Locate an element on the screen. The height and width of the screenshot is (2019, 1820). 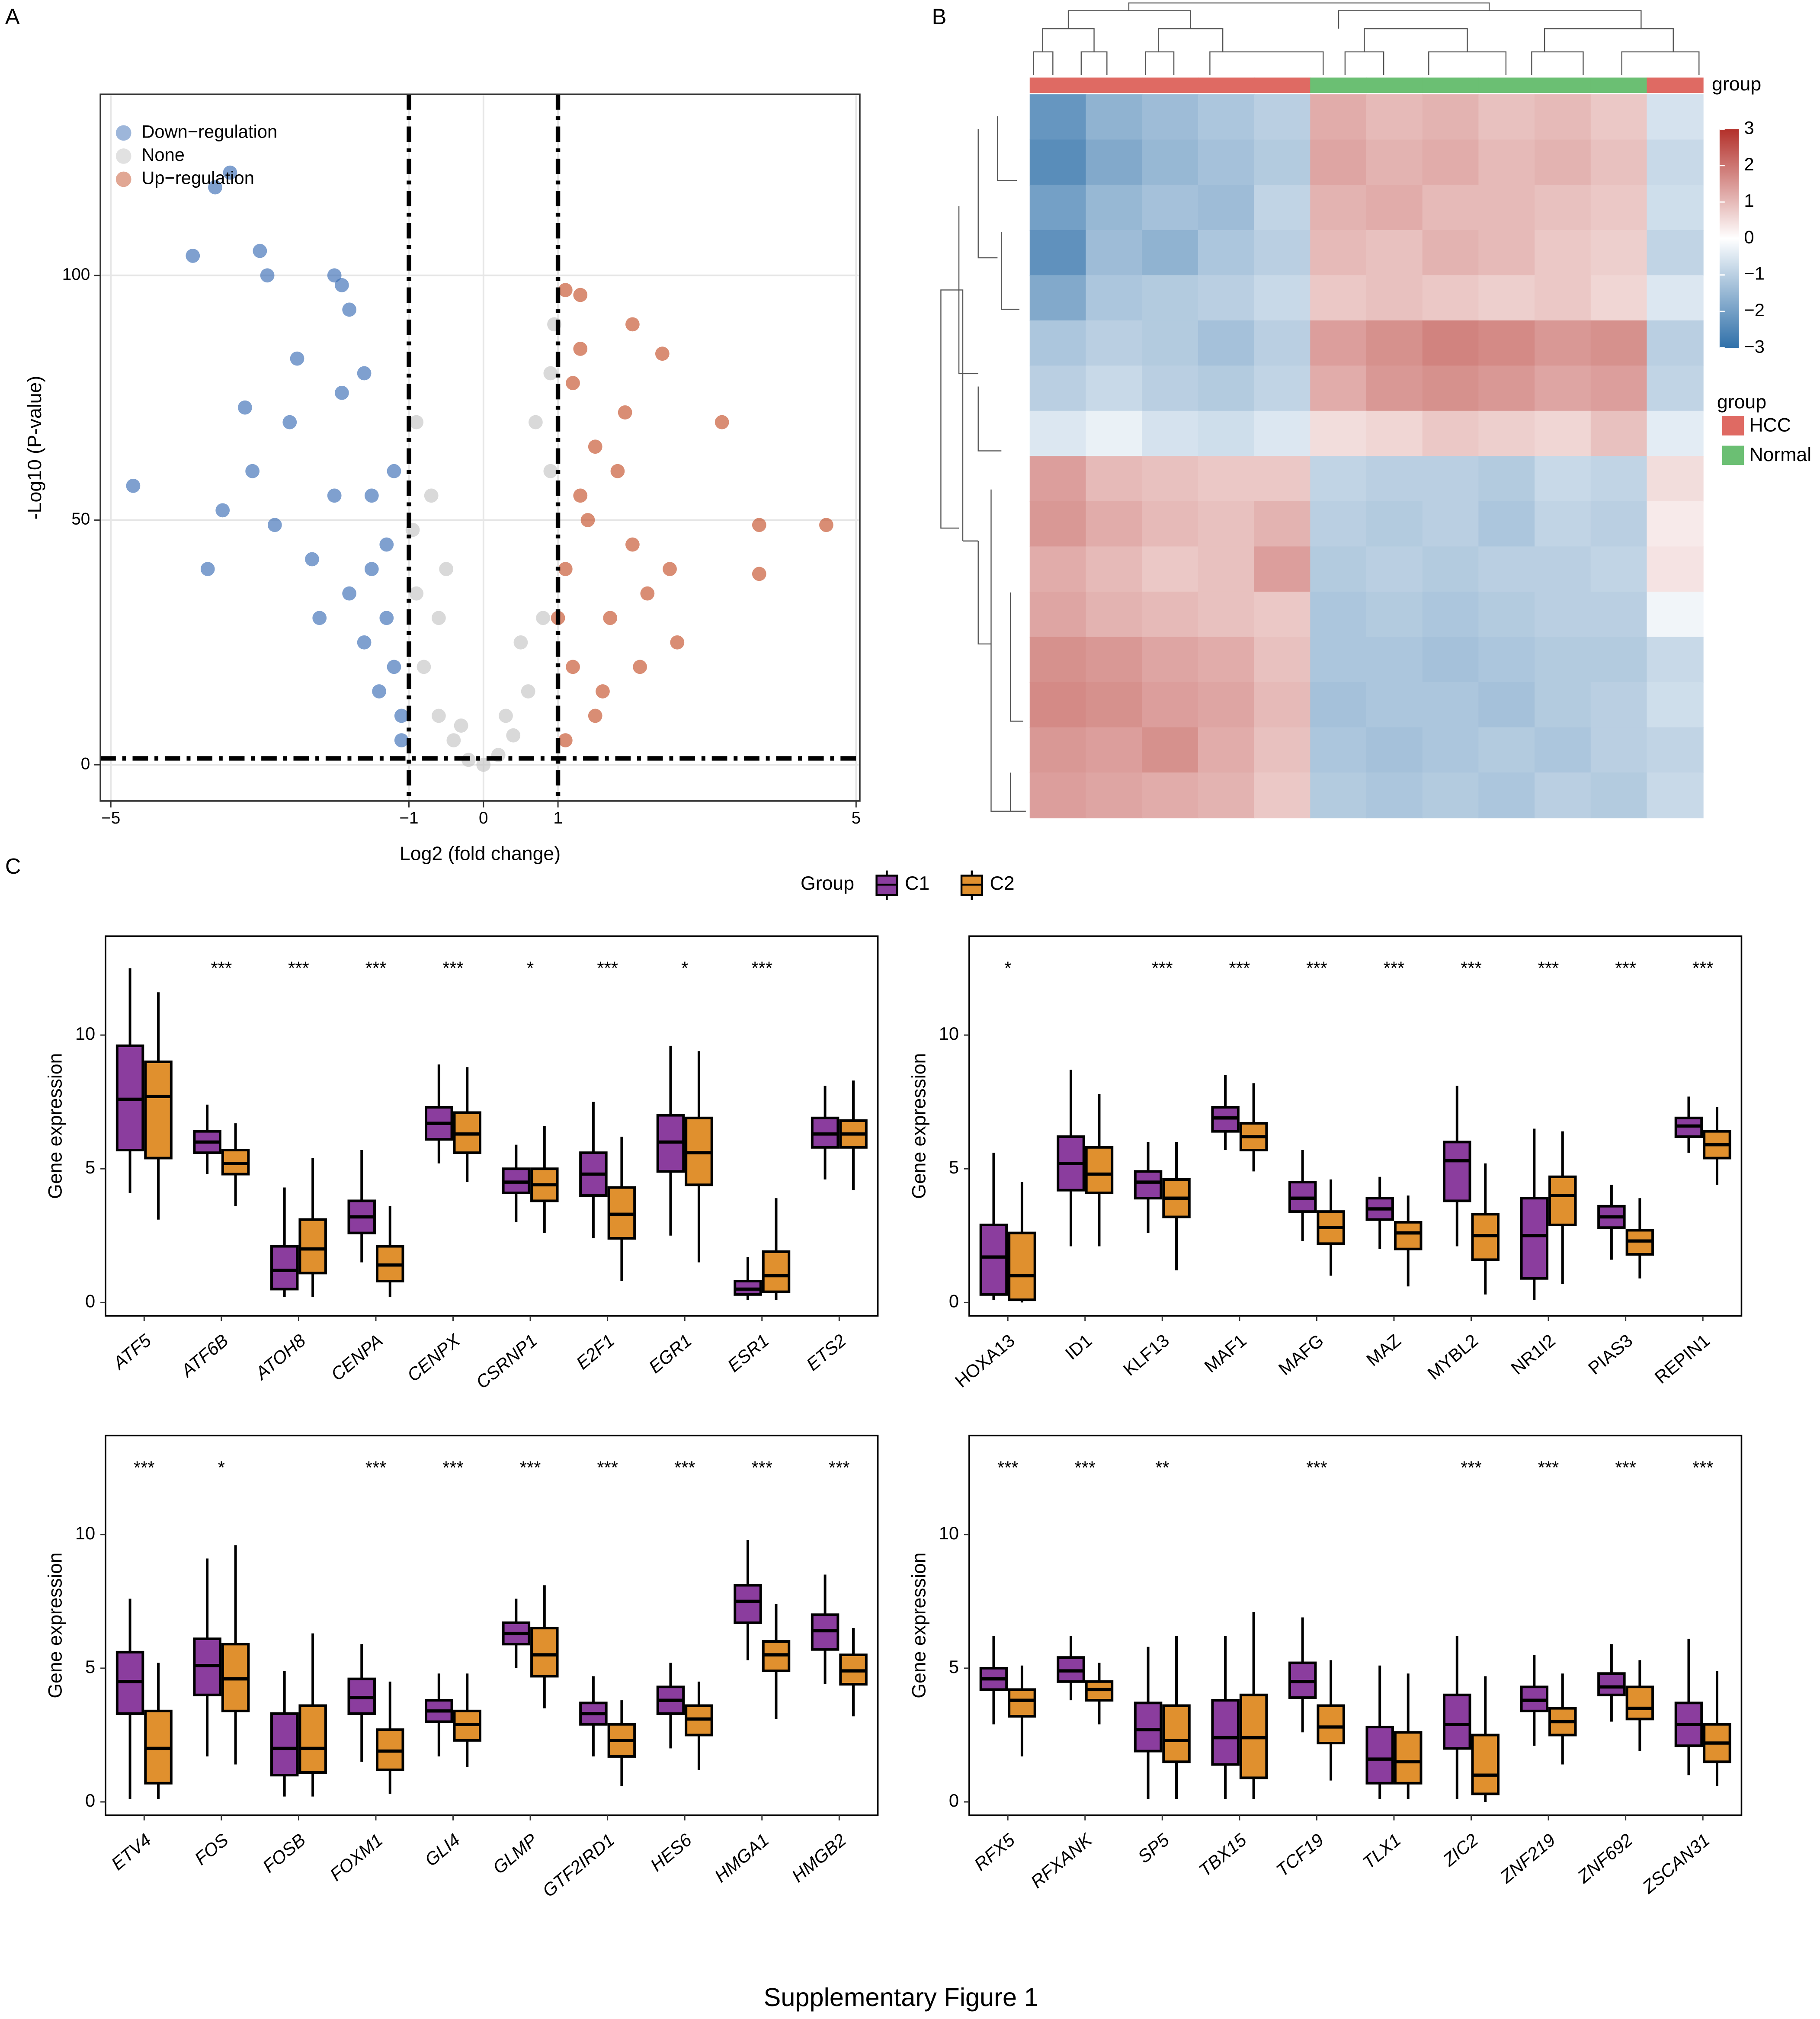
caption: Supplementary Figure 1 is located at coordinates (901, 1997).